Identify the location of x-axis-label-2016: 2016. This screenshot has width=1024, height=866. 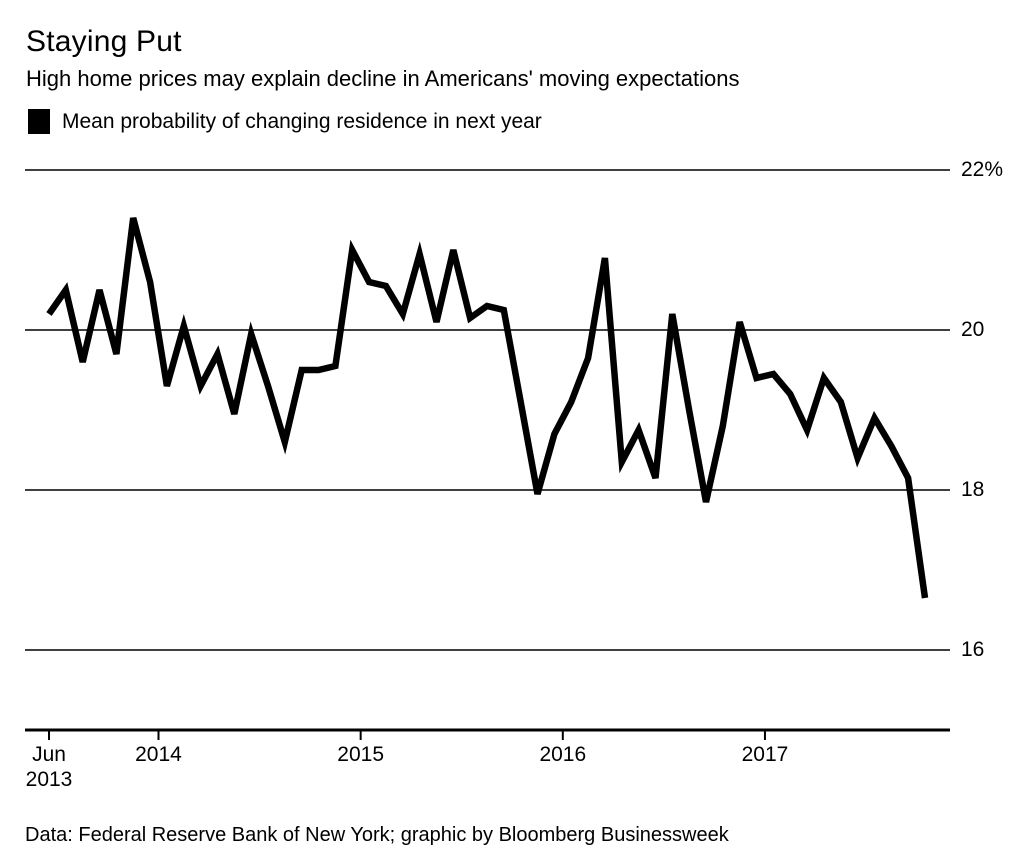
(563, 754).